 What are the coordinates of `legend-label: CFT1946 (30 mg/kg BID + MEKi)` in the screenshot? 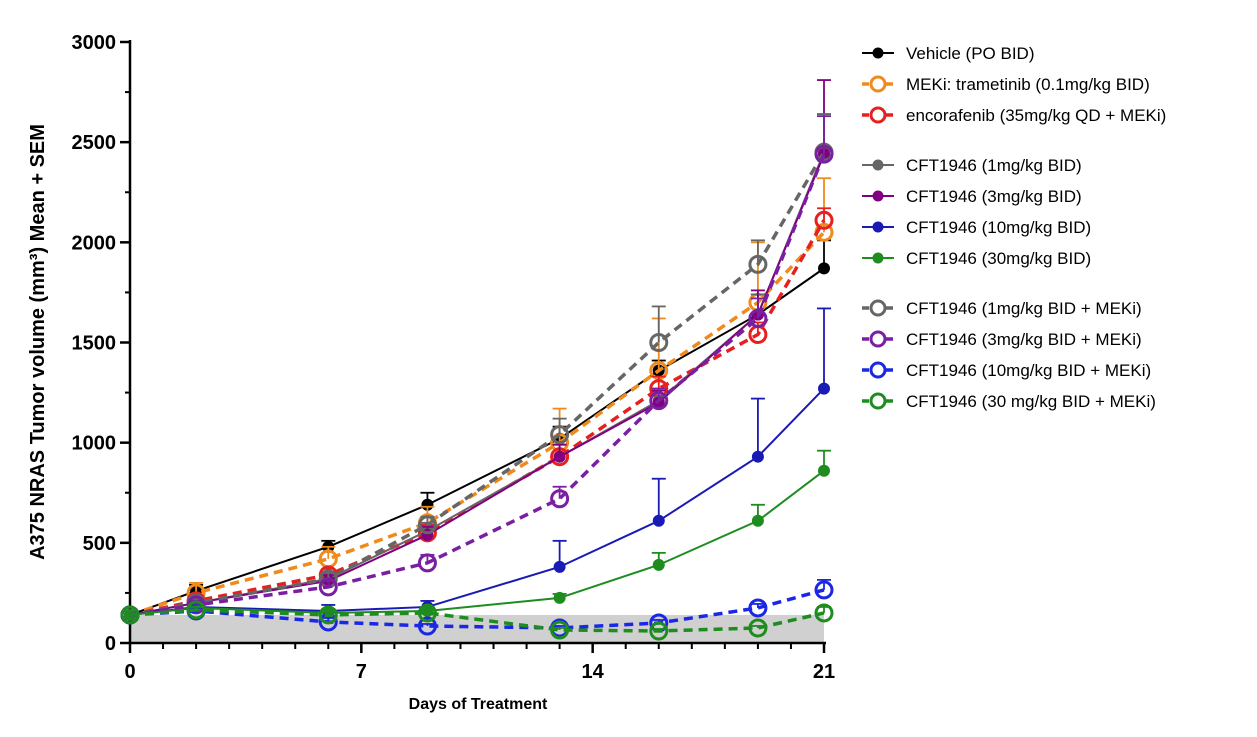 It's located at (1031, 401).